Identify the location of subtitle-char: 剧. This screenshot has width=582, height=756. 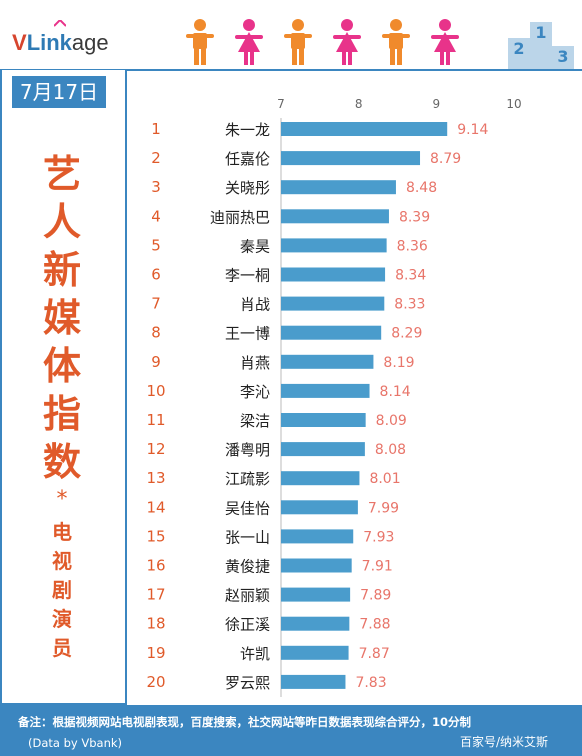
(62, 590).